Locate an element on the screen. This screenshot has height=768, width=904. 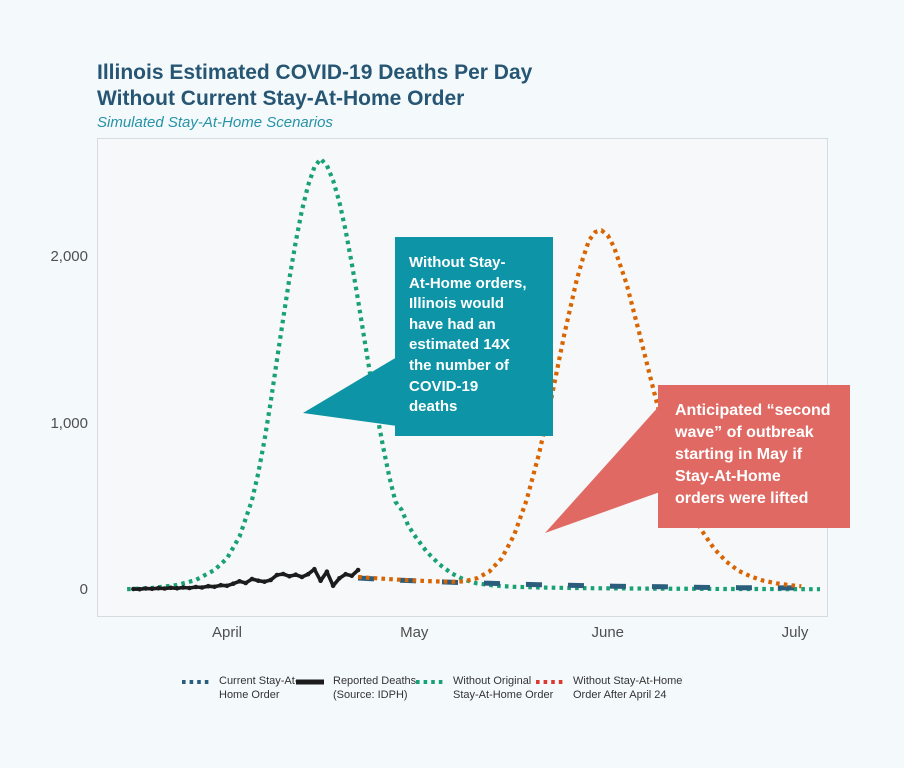
legend-swatch-solid-line-icon is located at coordinates (310, 682).